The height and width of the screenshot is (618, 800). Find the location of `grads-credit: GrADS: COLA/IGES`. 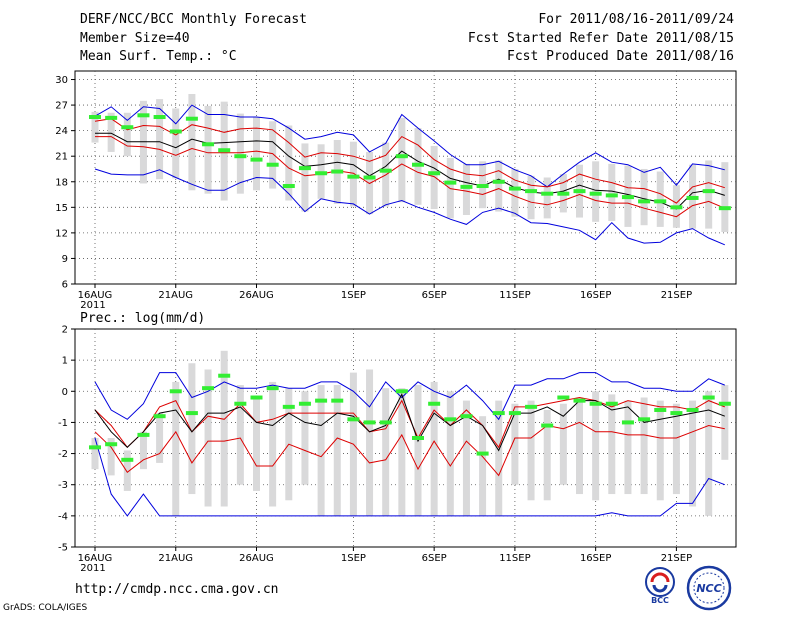

grads-credit: GrADS: COLA/IGES is located at coordinates (45, 608).